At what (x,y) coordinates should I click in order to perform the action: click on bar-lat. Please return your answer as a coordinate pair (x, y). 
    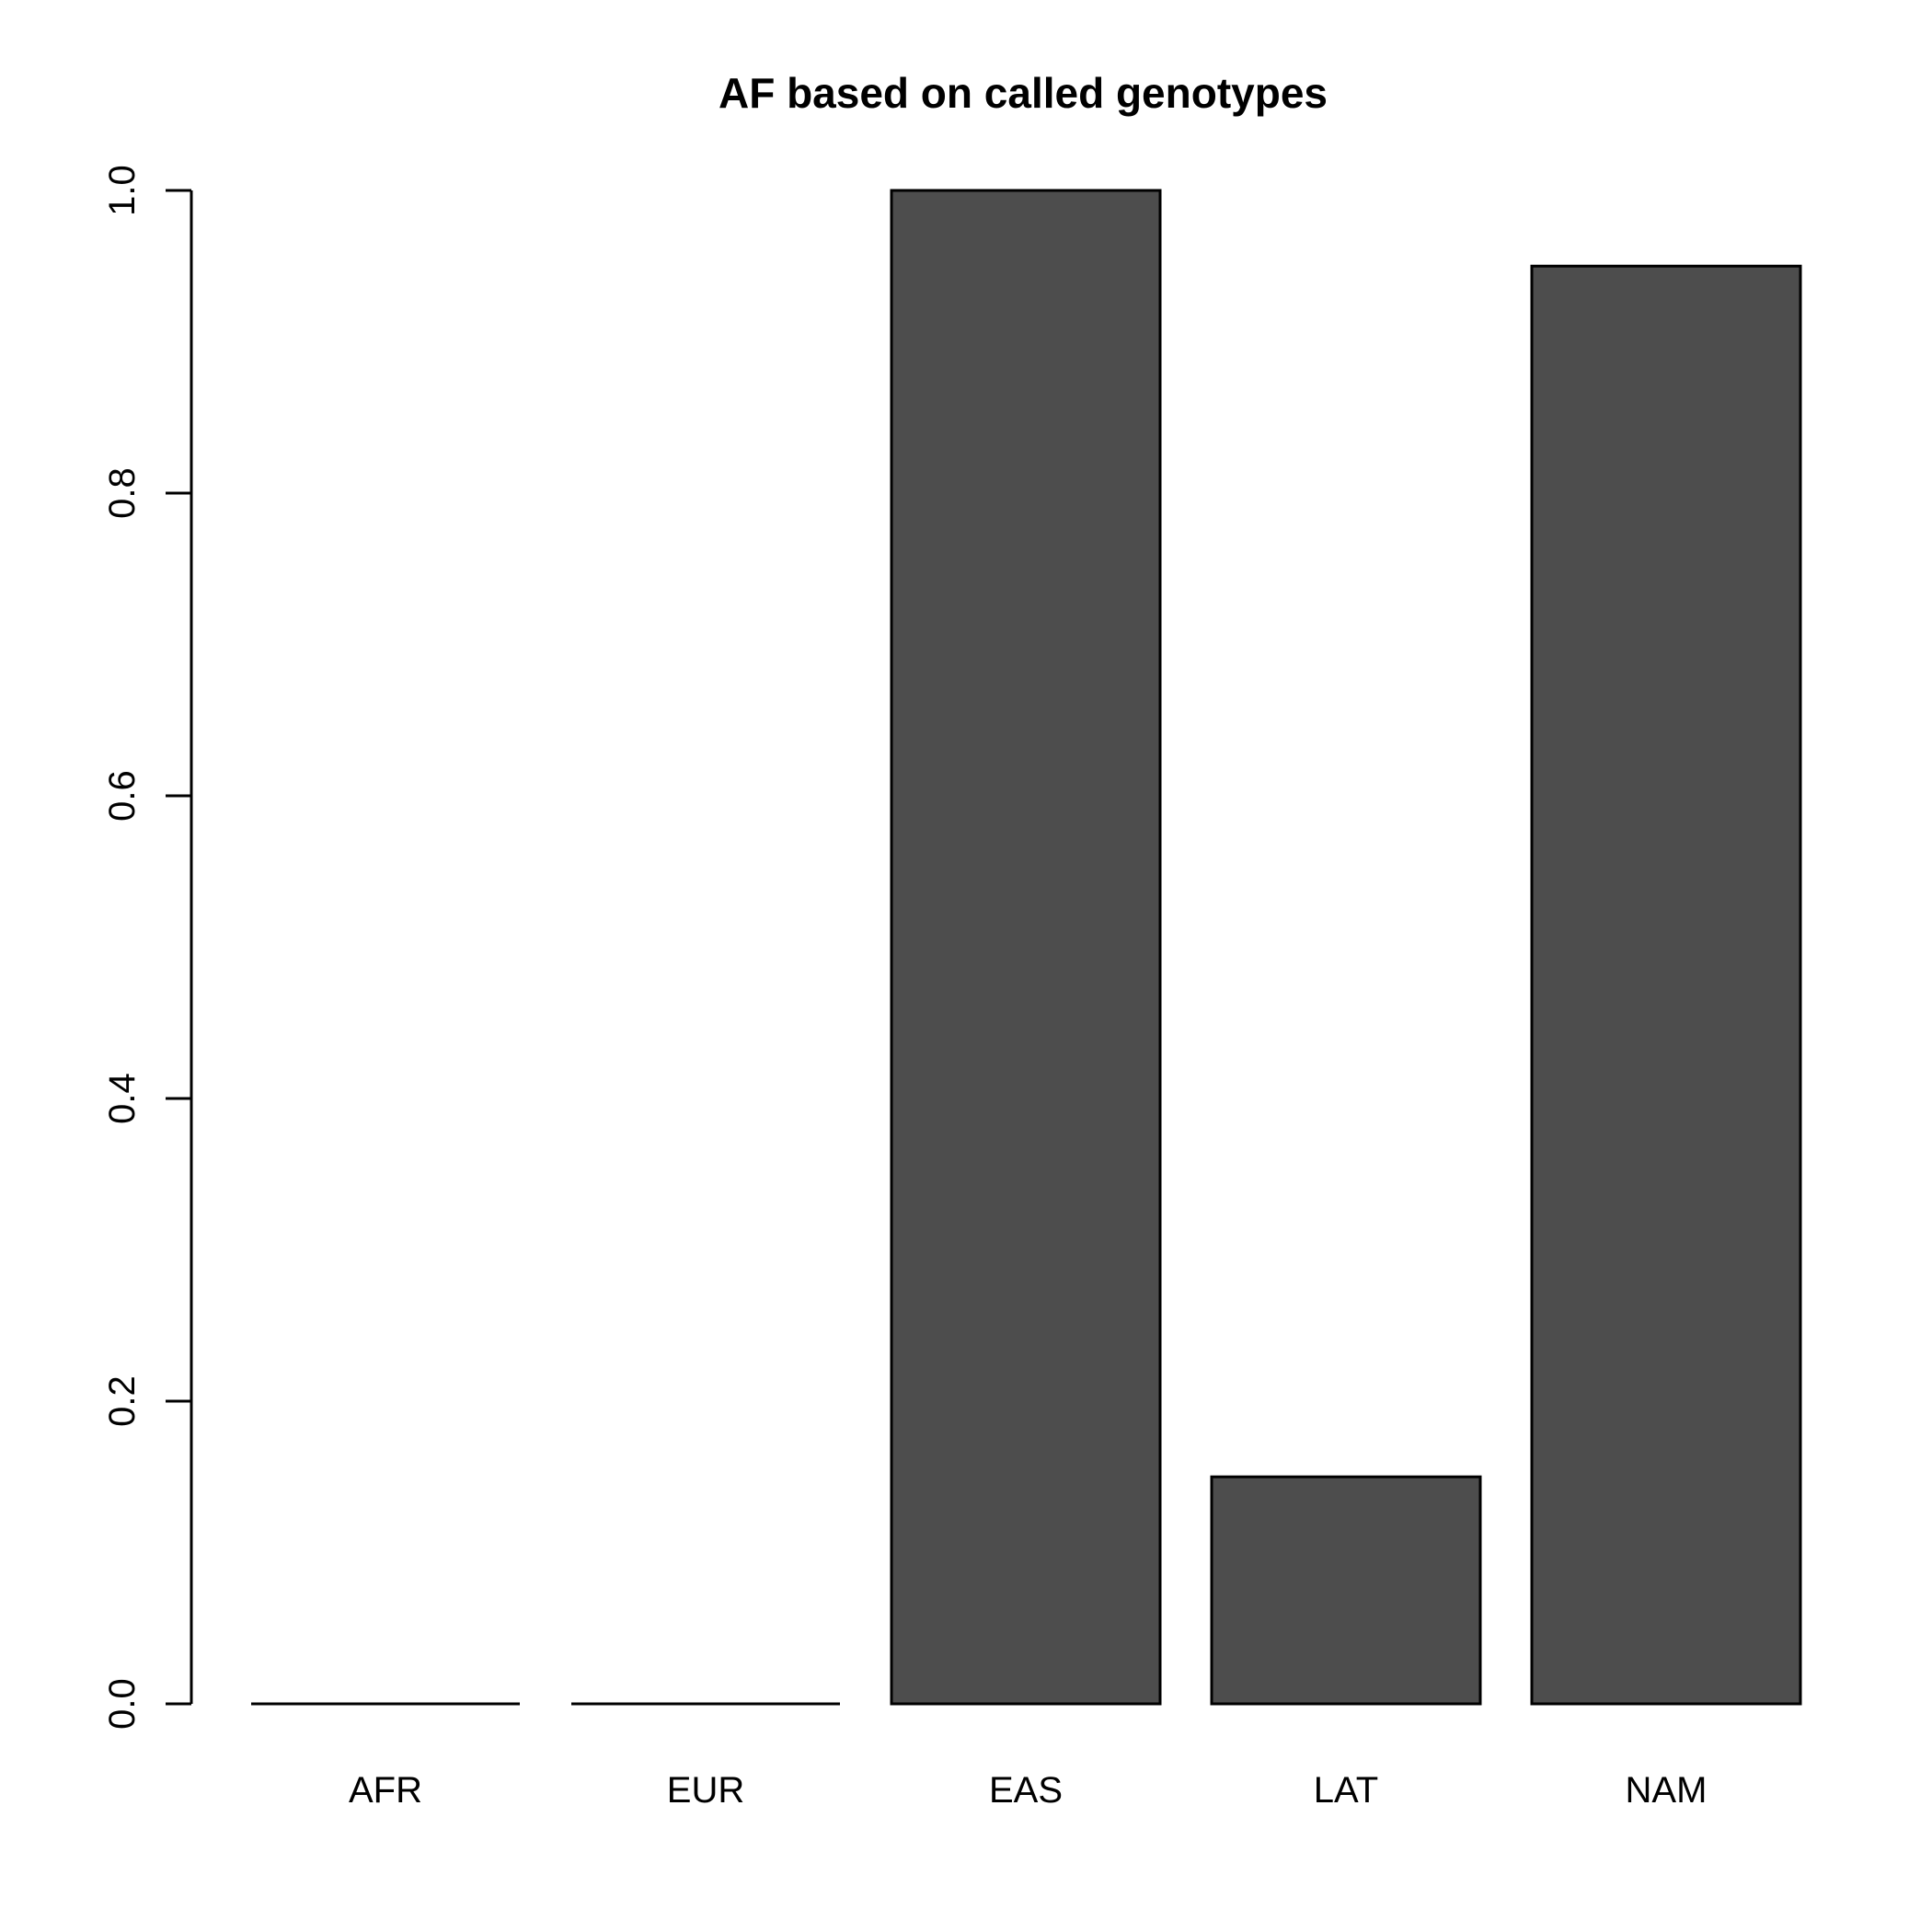
    Looking at the image, I should click on (1346, 1590).